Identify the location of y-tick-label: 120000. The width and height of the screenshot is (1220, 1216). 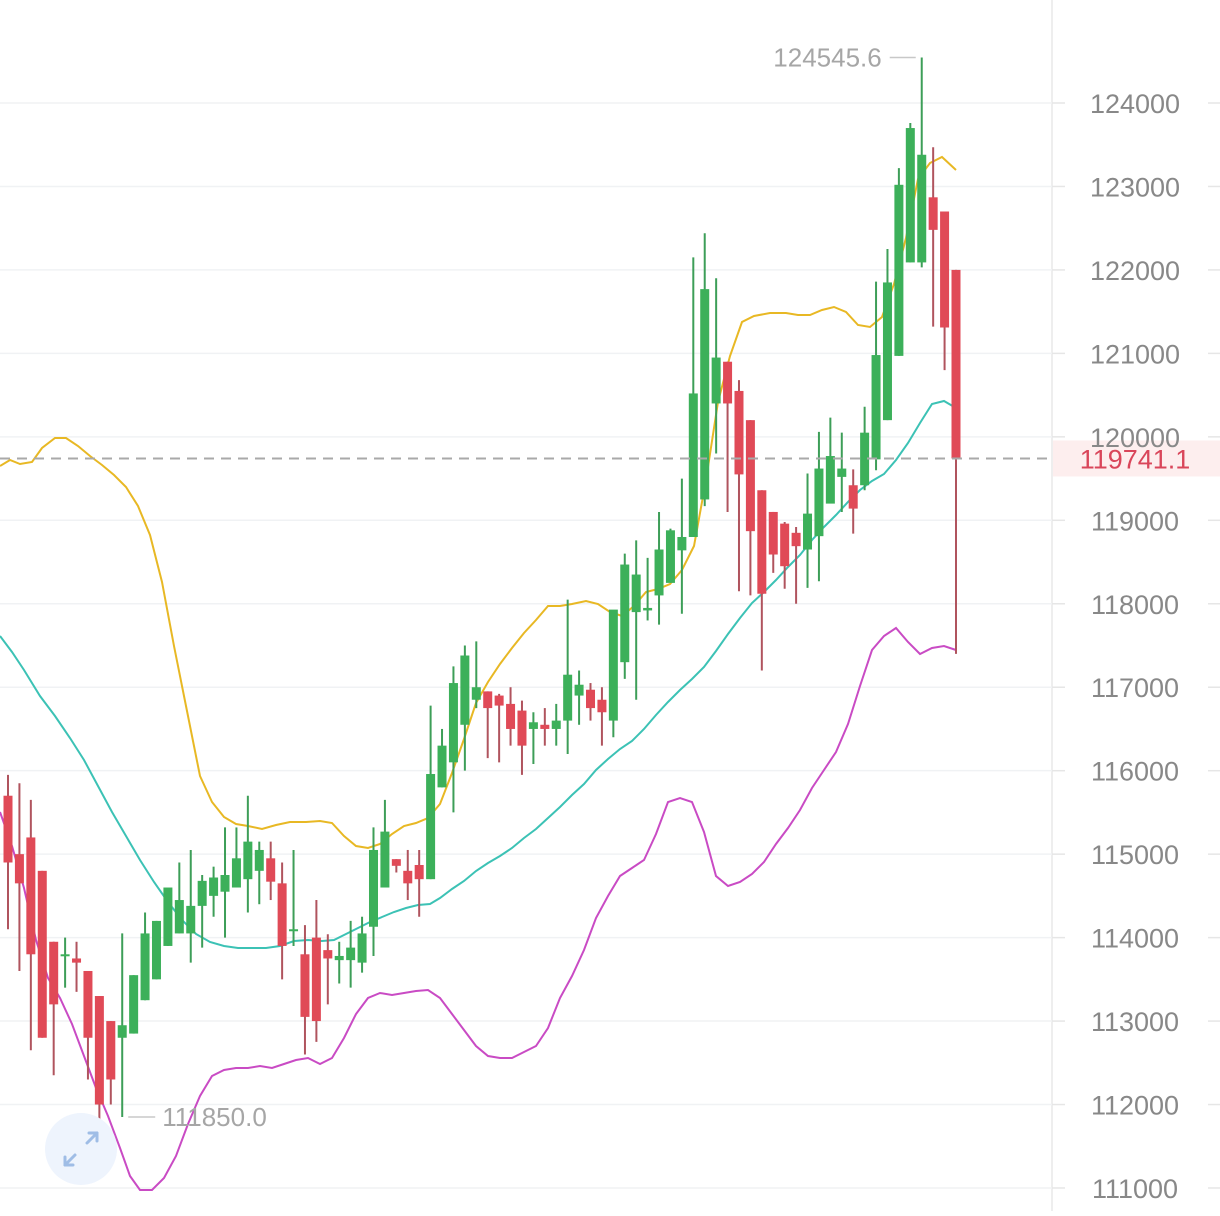
(1135, 438).